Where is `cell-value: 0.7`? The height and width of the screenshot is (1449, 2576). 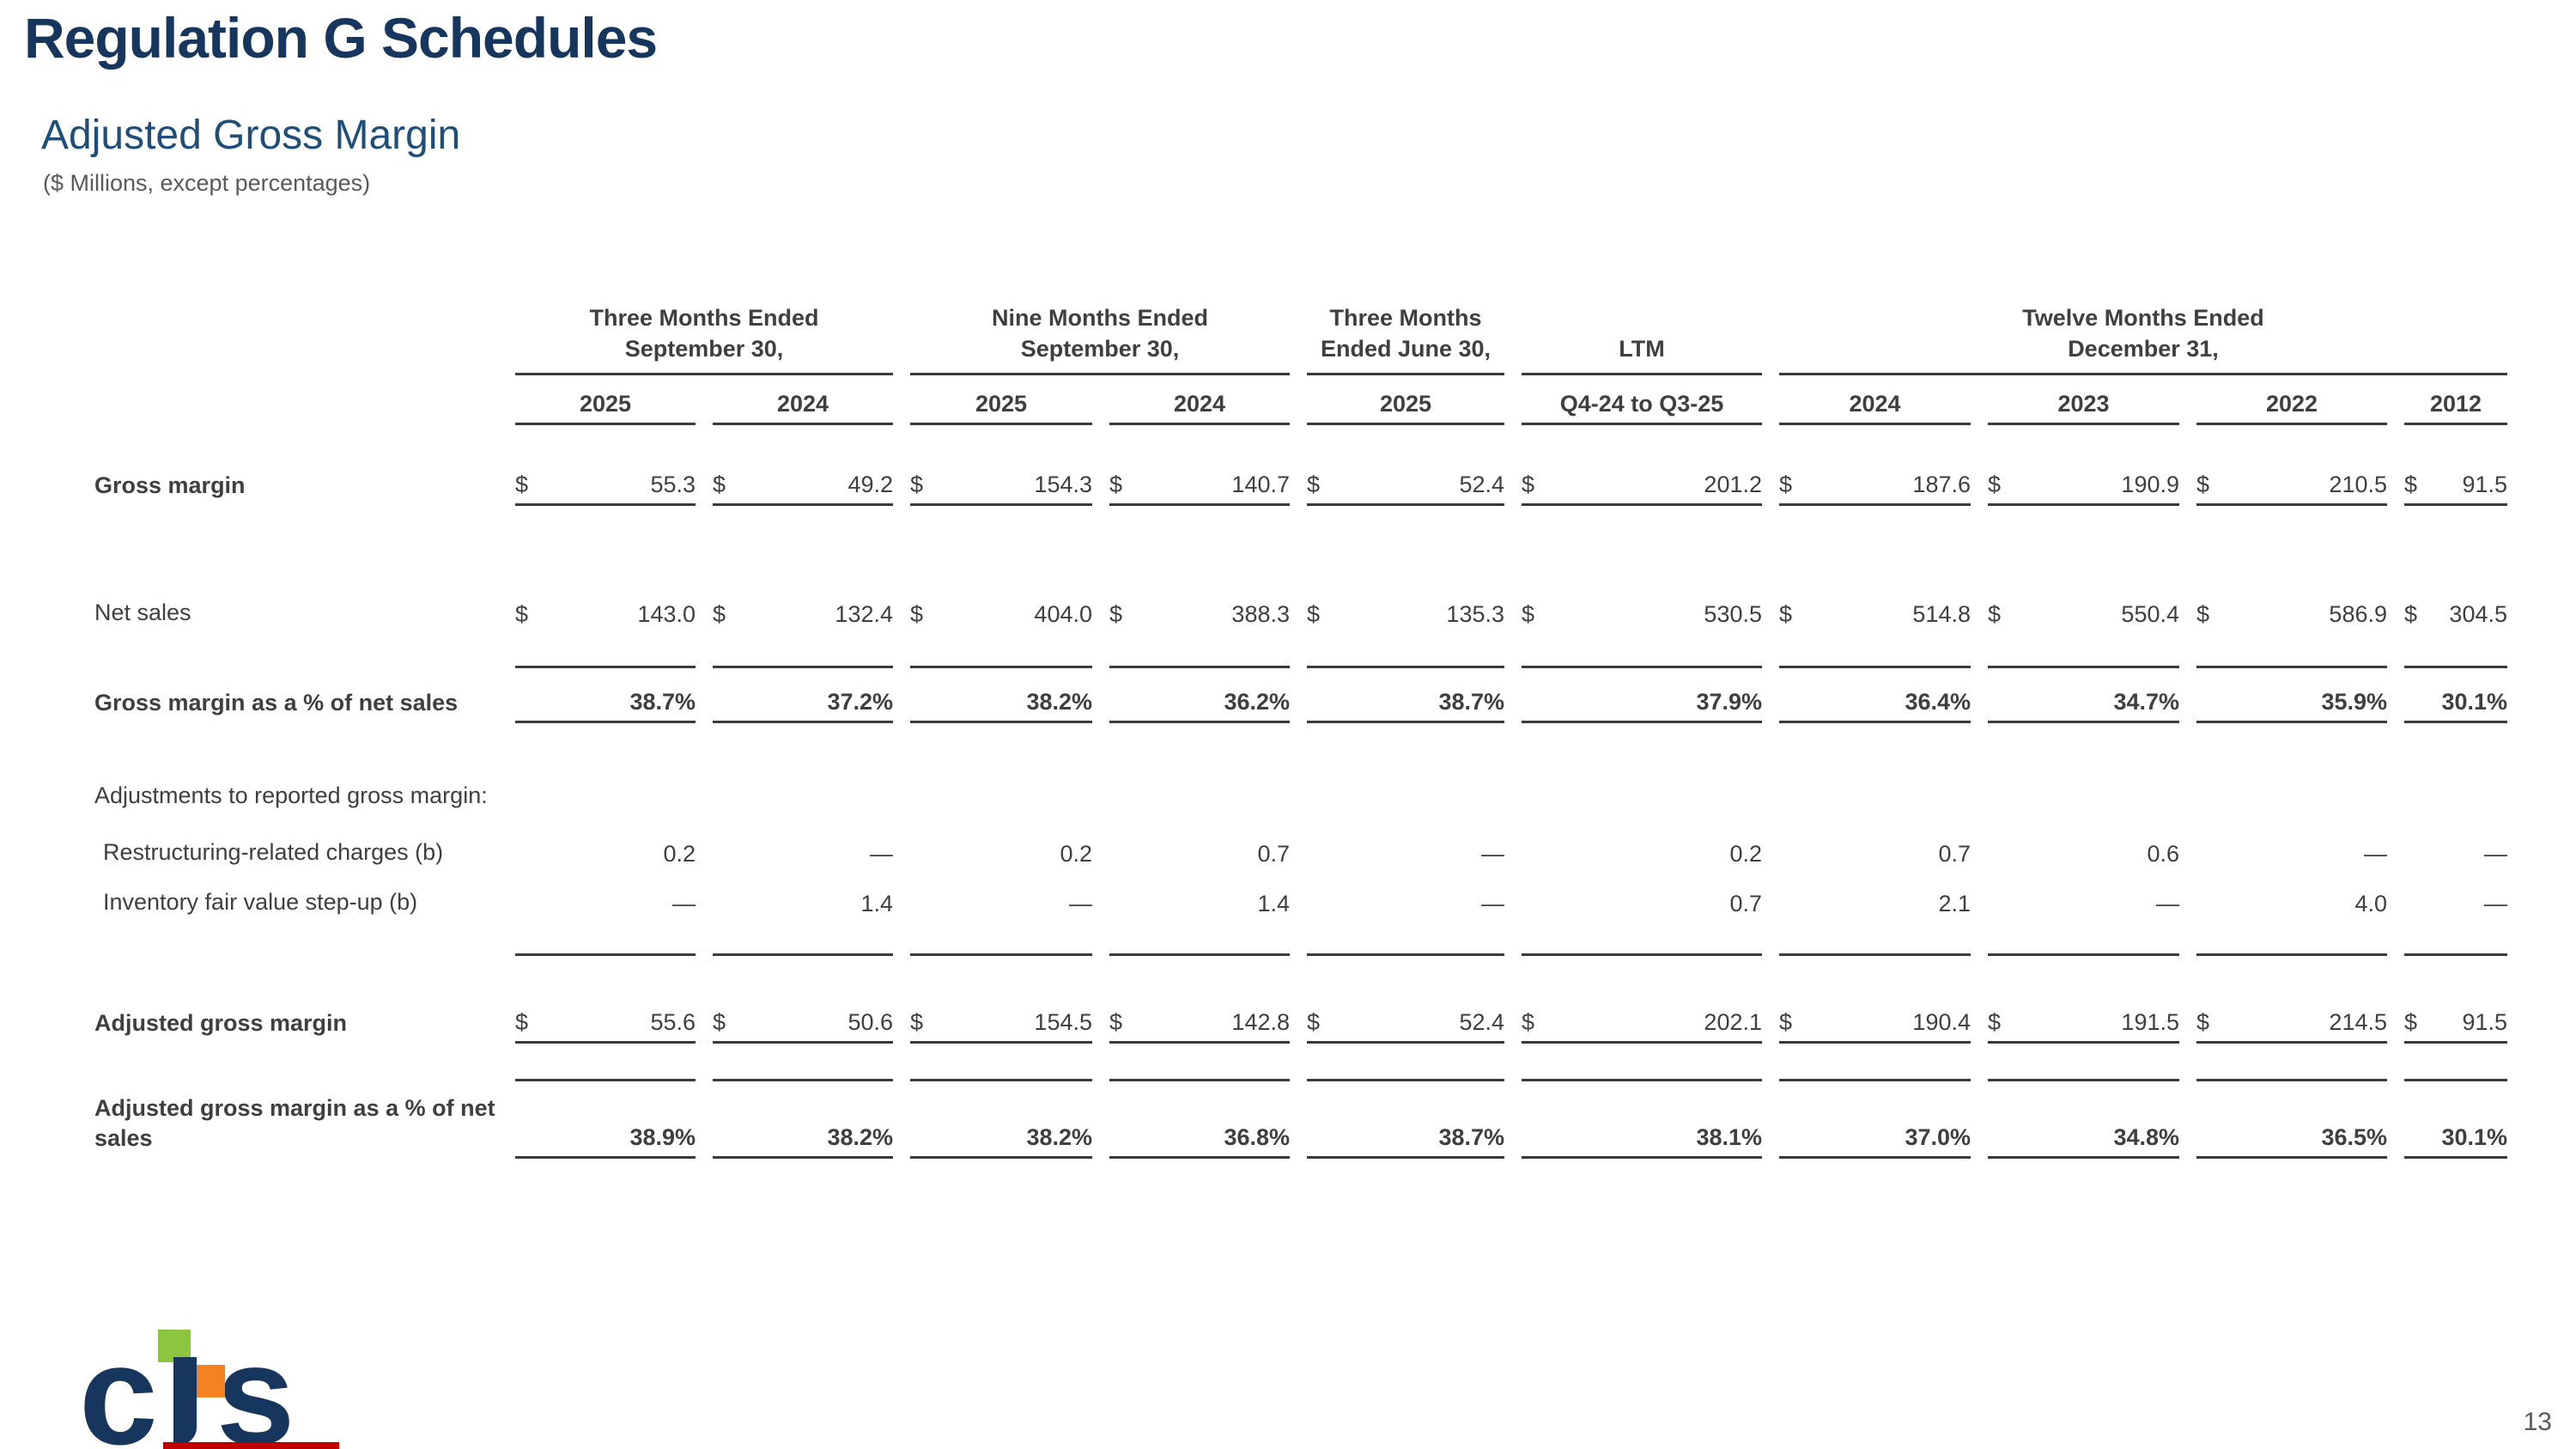 cell-value: 0.7 is located at coordinates (1273, 853).